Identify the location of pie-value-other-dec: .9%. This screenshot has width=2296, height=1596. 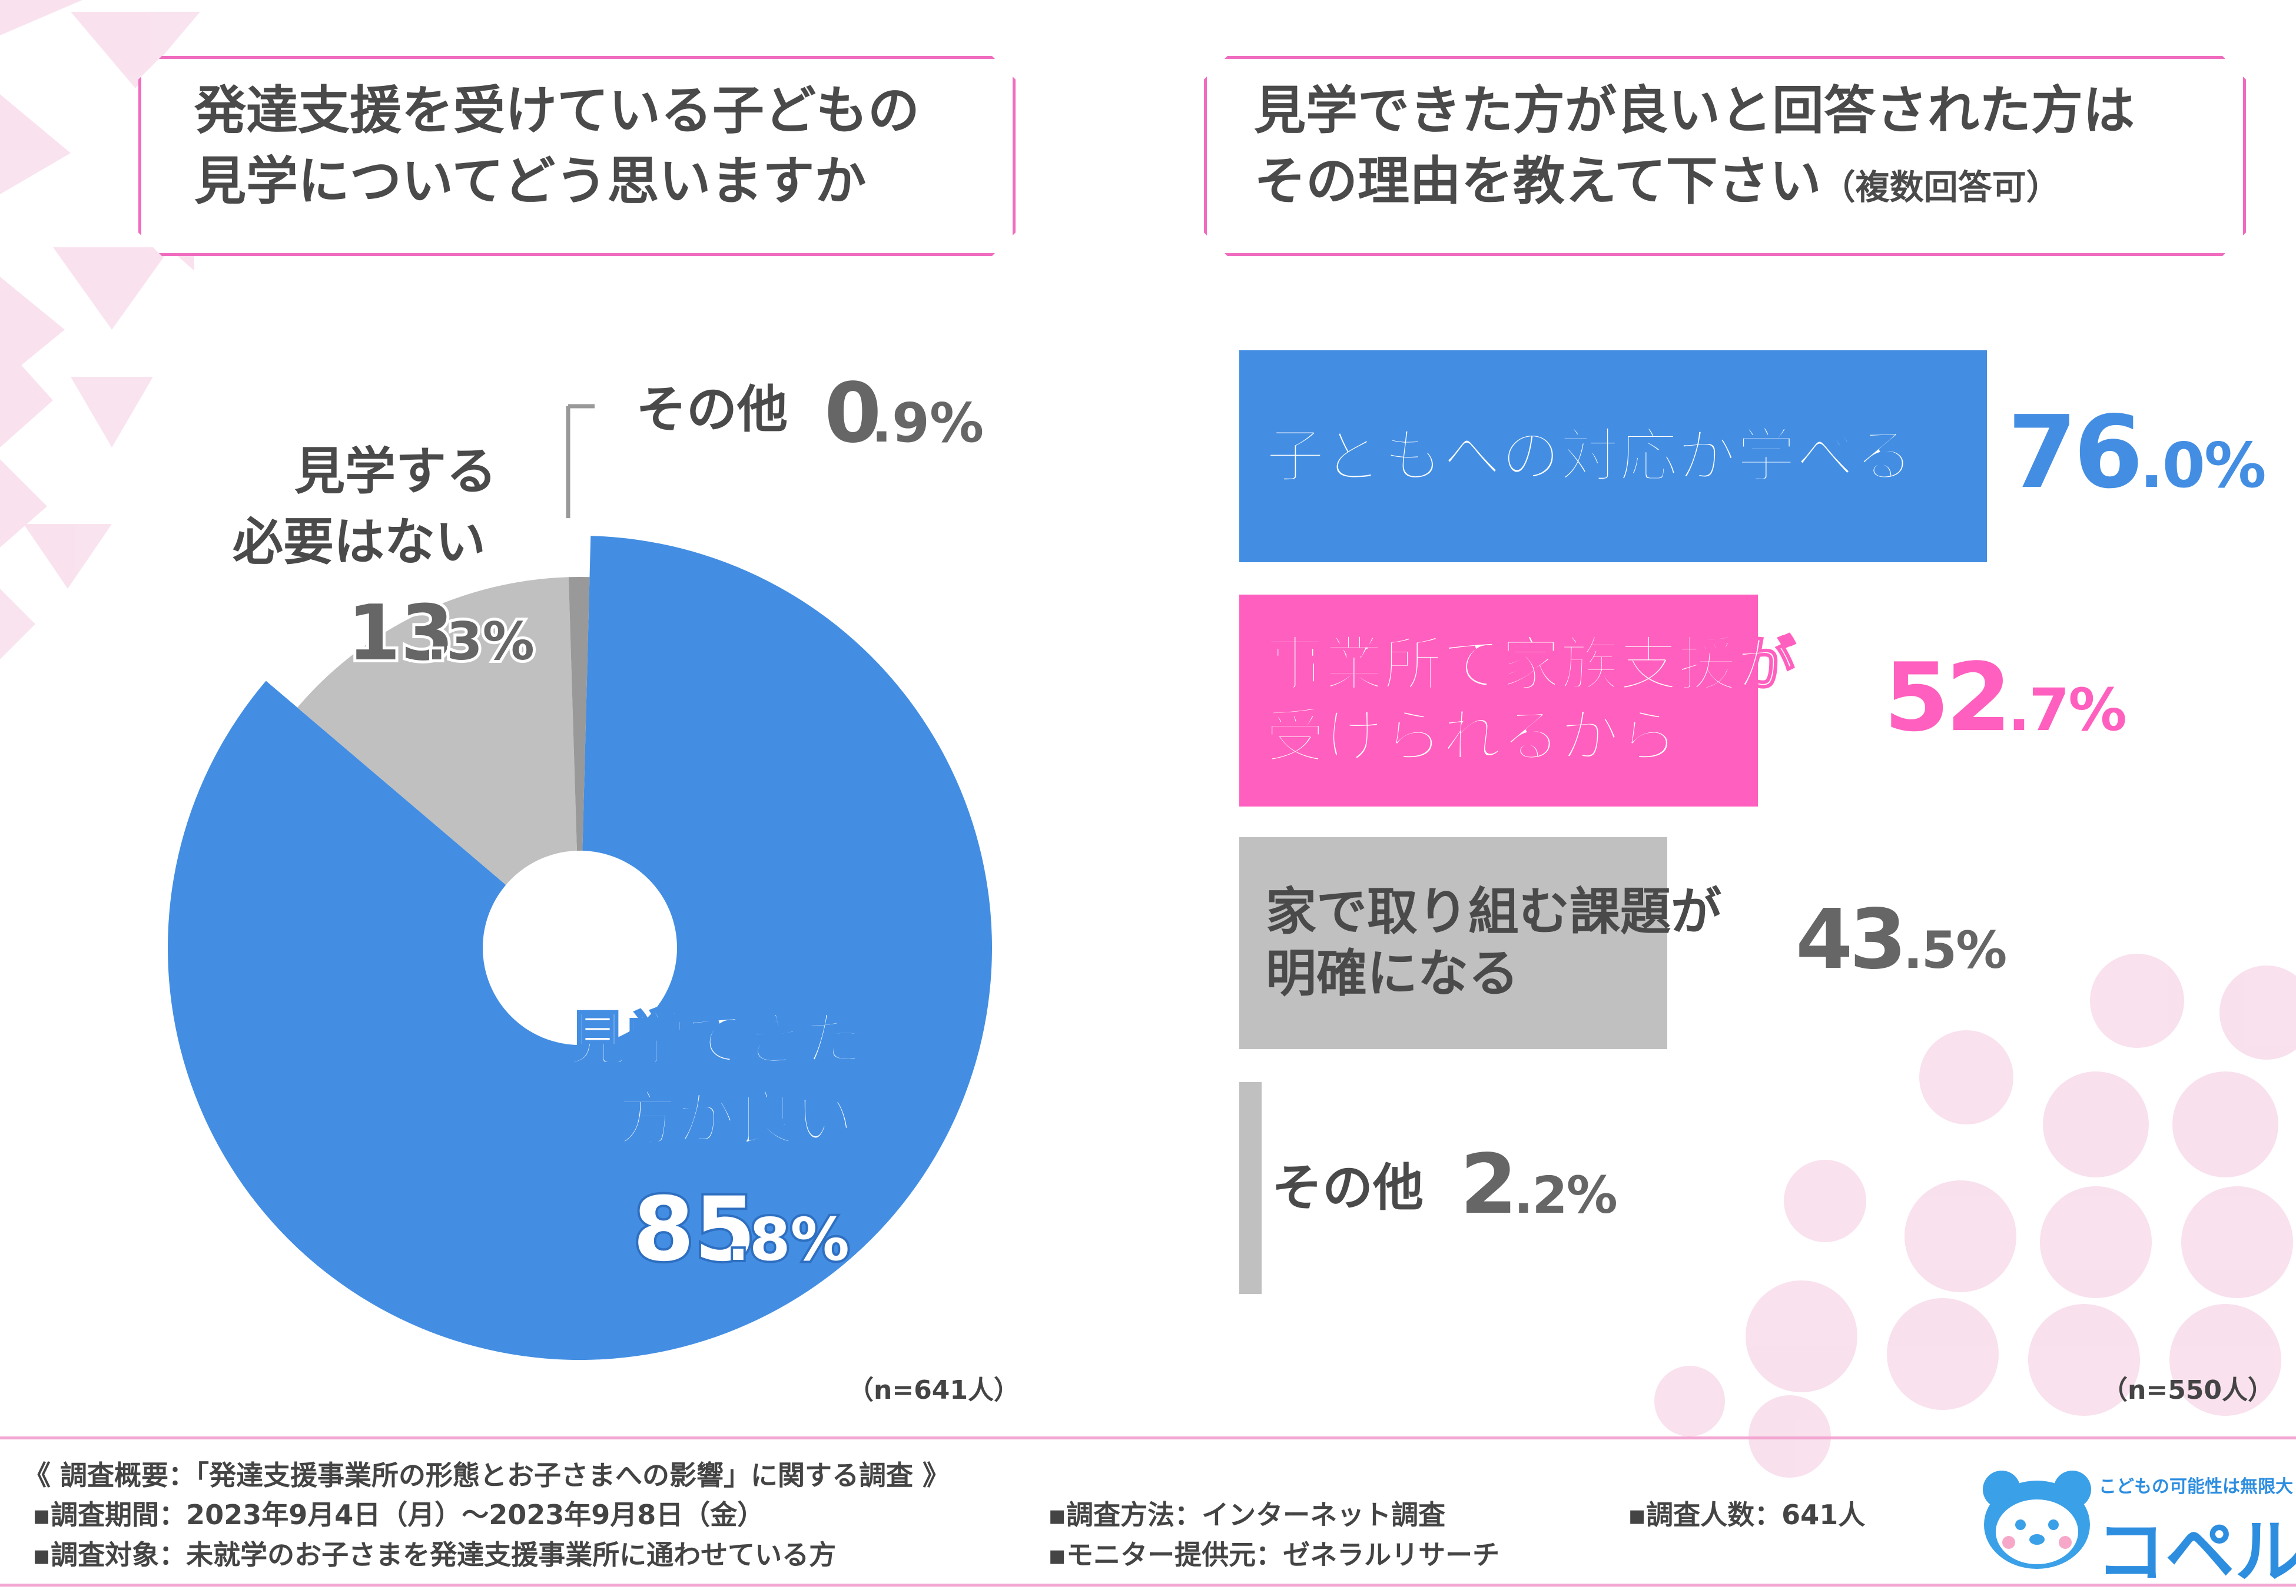
(927, 422).